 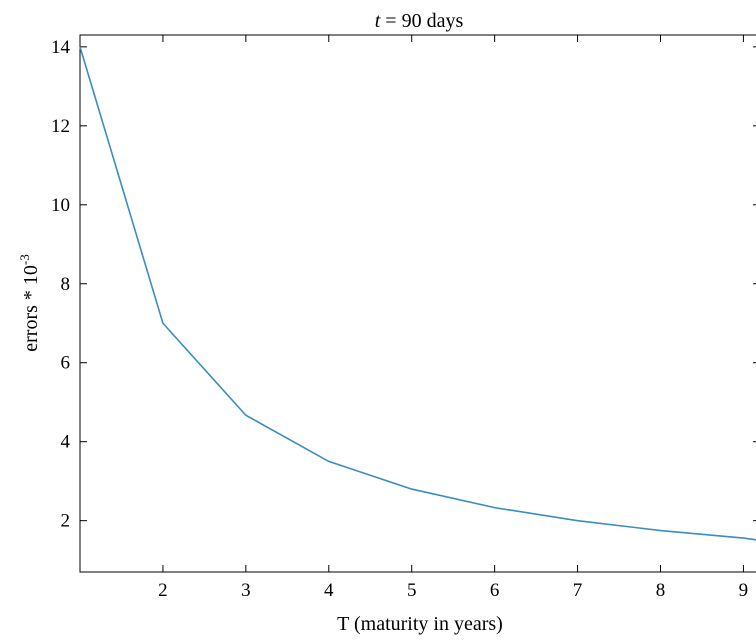 I want to click on y-tick-label: 8, so click(x=66, y=284).